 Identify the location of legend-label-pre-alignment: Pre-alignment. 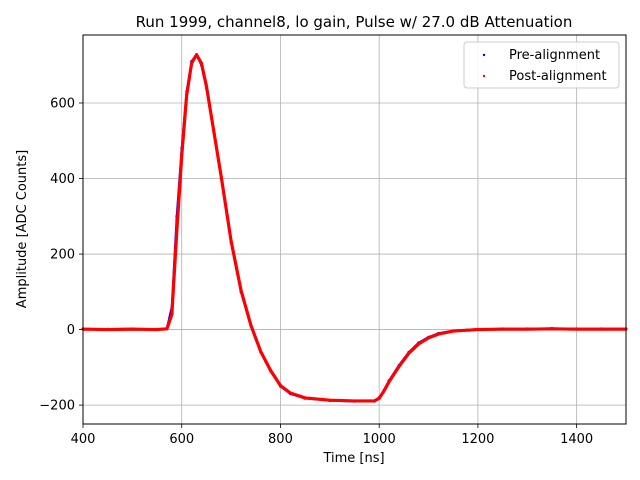
(554, 55).